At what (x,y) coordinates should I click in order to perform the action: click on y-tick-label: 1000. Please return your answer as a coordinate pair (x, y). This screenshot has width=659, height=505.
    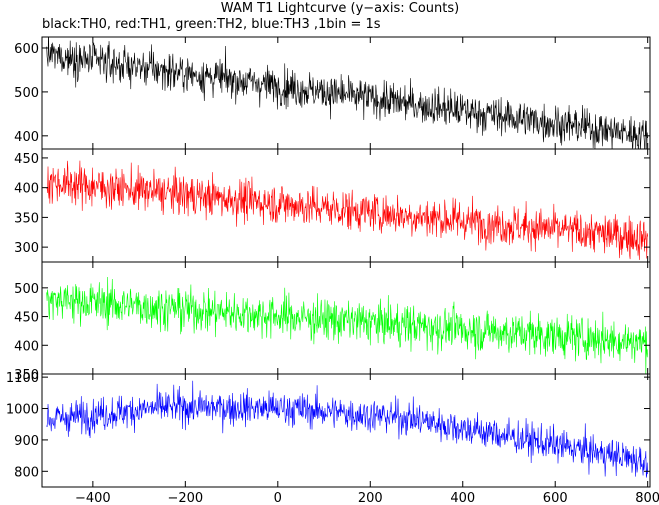
    Looking at the image, I should click on (22, 410).